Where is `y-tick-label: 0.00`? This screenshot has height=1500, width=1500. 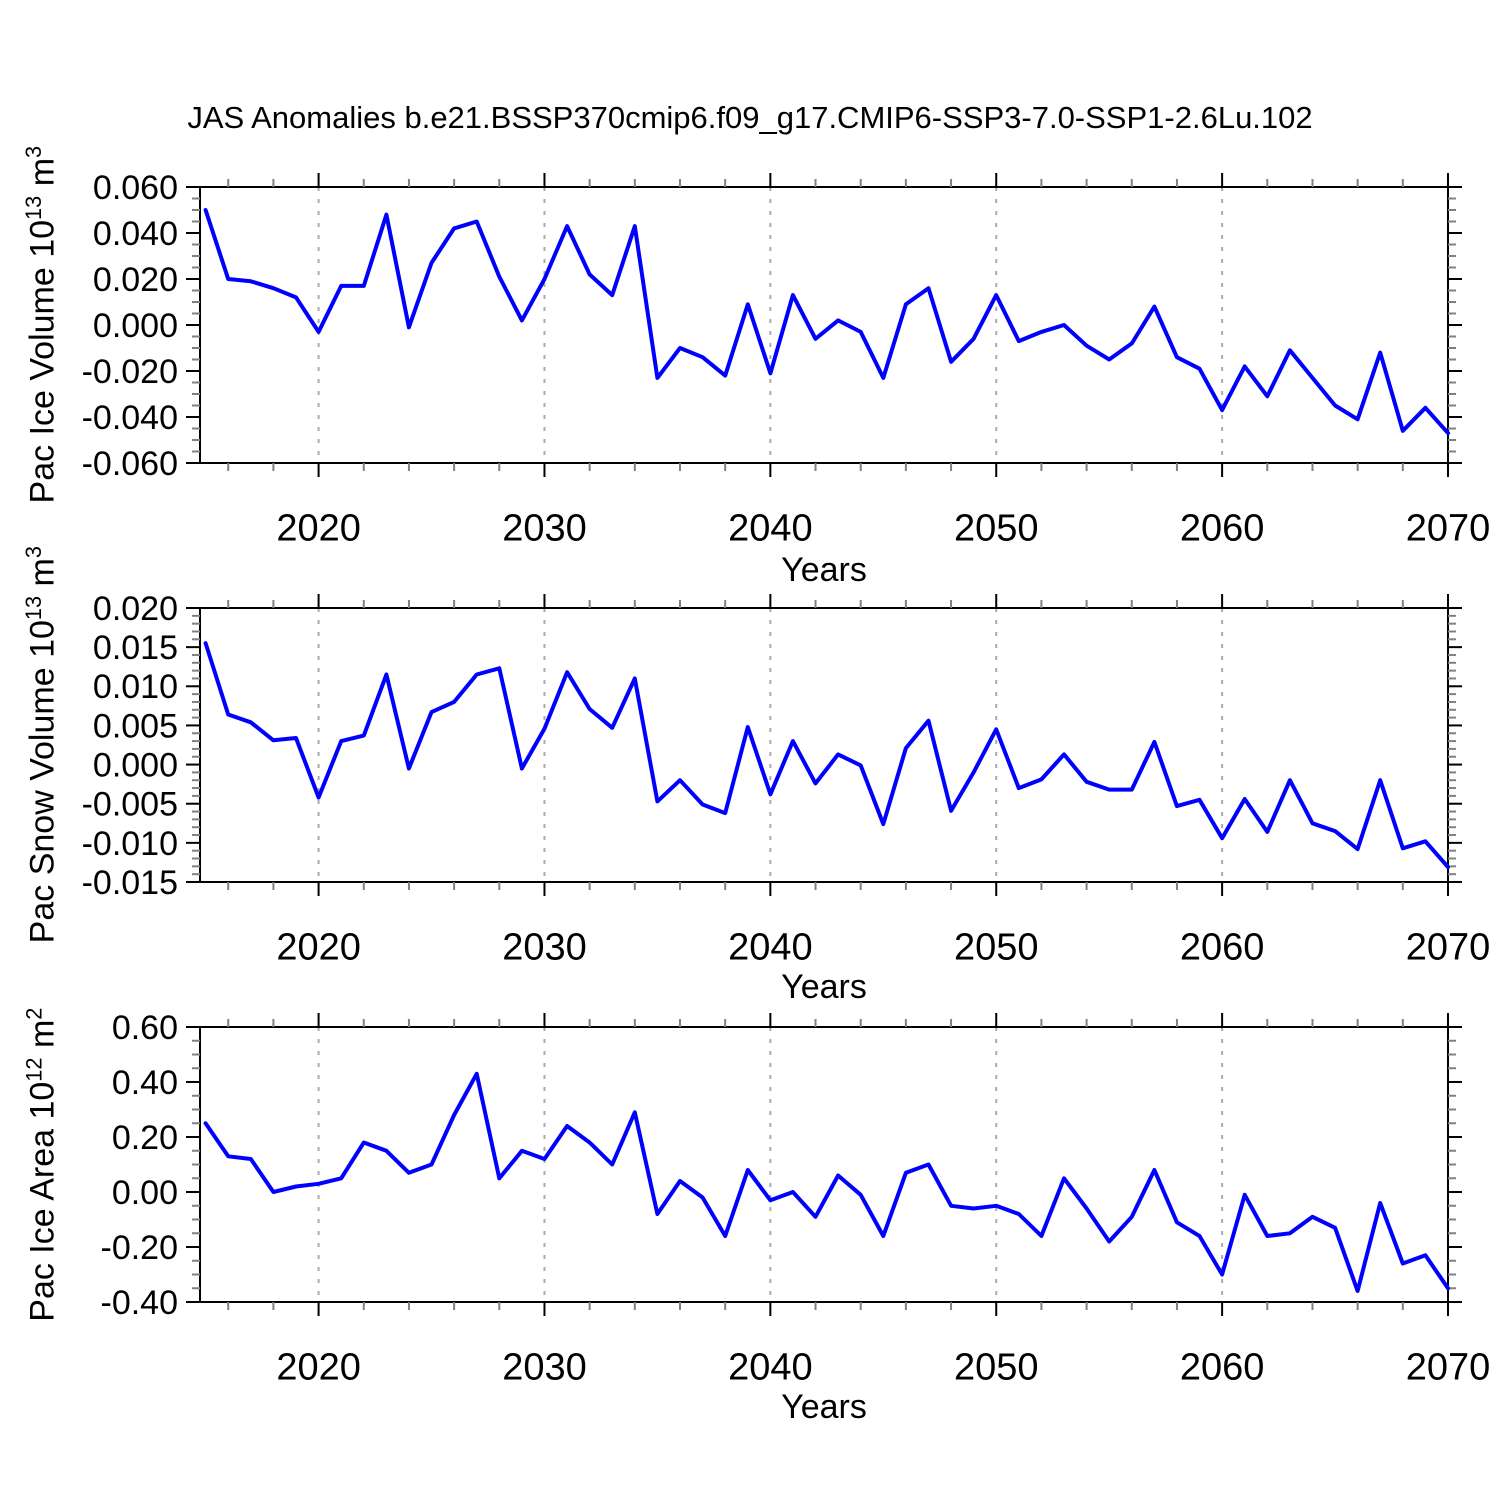 y-tick-label: 0.00 is located at coordinates (145, 1193).